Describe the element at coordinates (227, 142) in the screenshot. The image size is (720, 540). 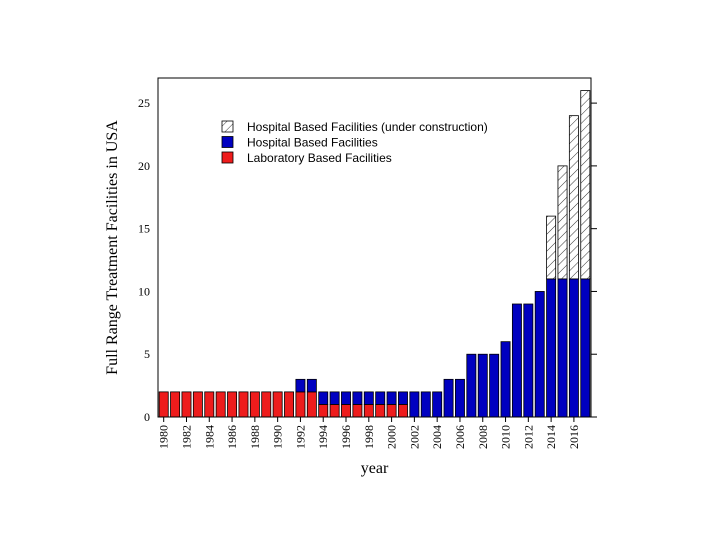
I see `legend-swatch-hospital-based-facilities` at that location.